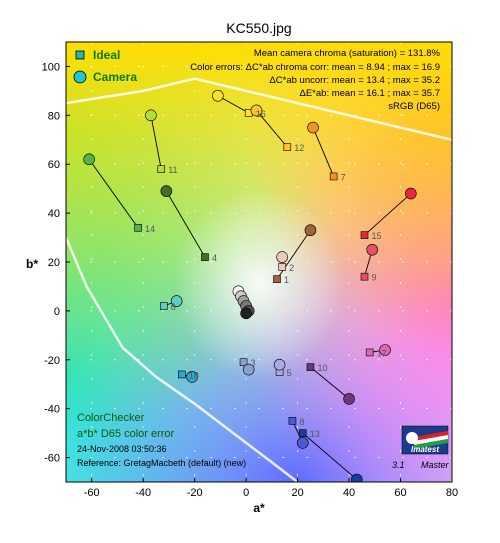 This screenshot has width=500, height=543. I want to click on patch-label-17: 17, so click(382, 353).